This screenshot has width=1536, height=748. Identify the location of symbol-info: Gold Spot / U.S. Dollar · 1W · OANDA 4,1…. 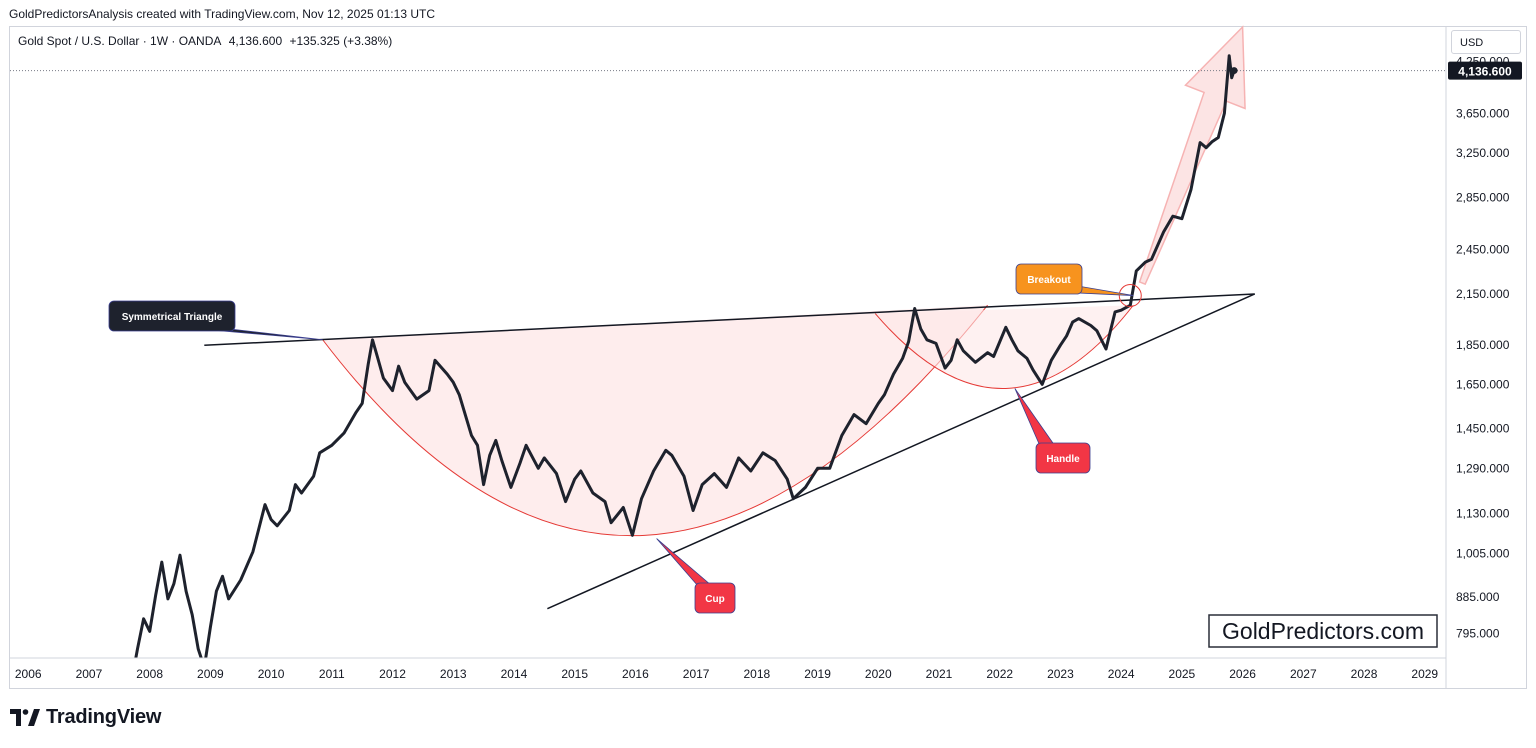
(207, 41).